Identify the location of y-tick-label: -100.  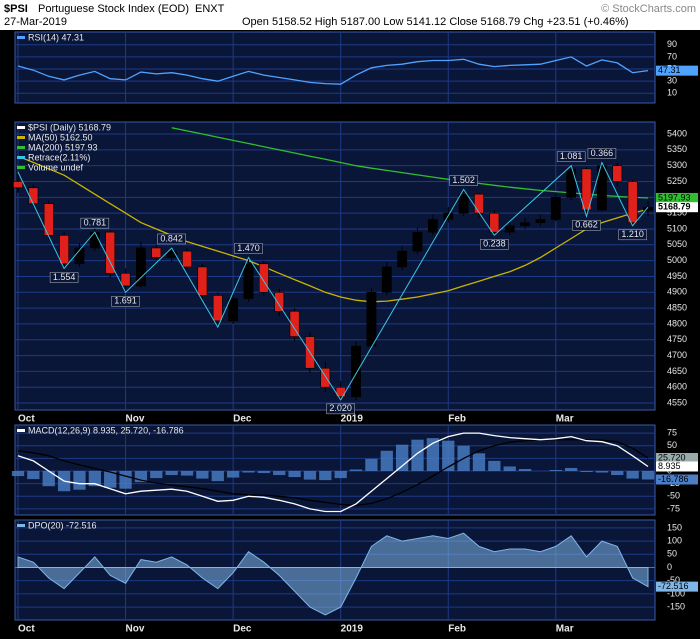
(676, 593).